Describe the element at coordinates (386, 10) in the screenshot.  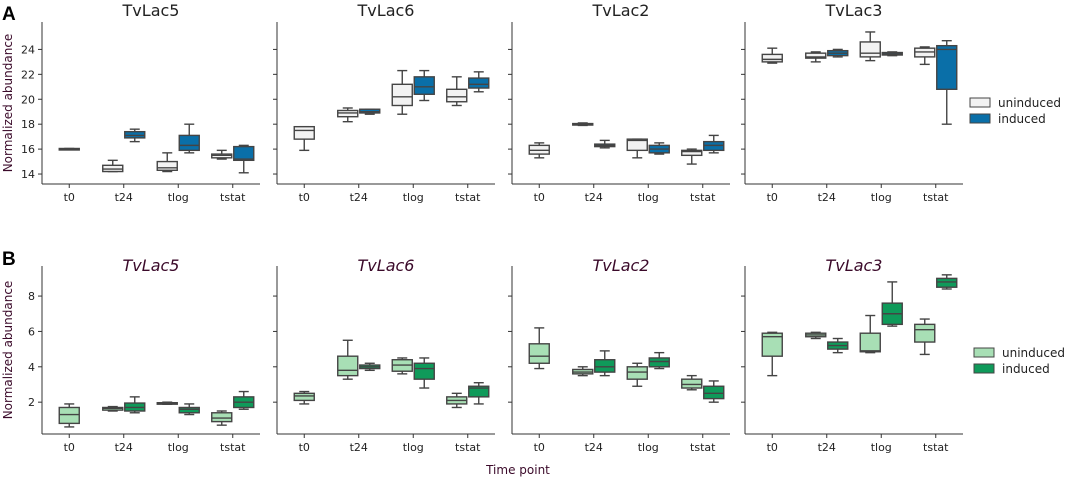
I see `subplot-title: TvLac6` at that location.